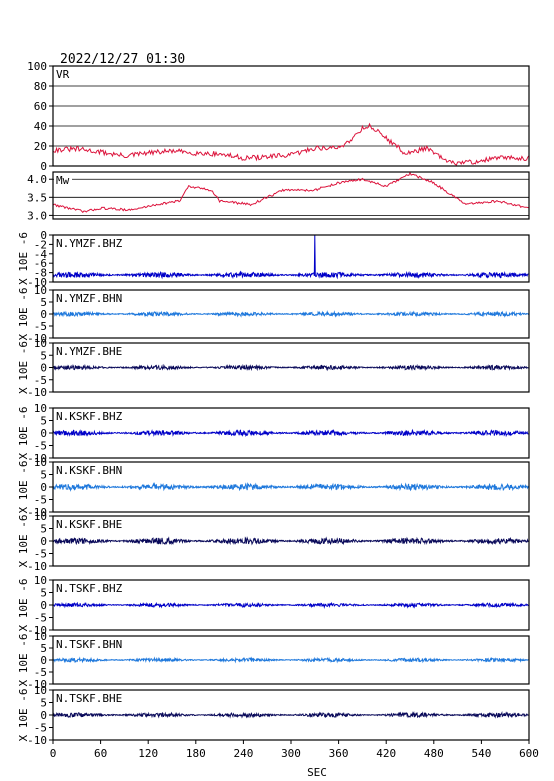  I want to click on series-label: N.YMZF.BHE, so click(89, 351).